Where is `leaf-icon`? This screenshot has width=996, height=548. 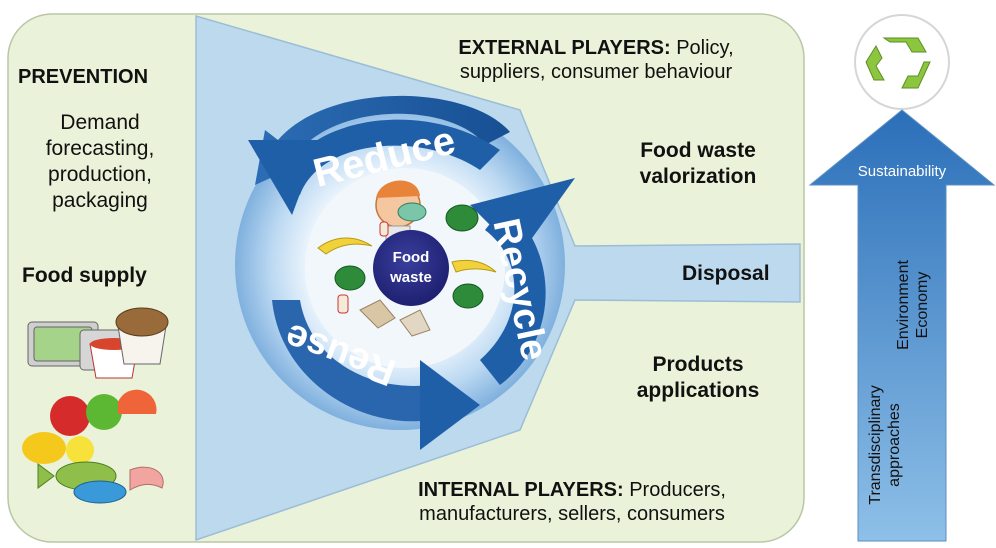
leaf-icon is located at coordinates (409, 256).